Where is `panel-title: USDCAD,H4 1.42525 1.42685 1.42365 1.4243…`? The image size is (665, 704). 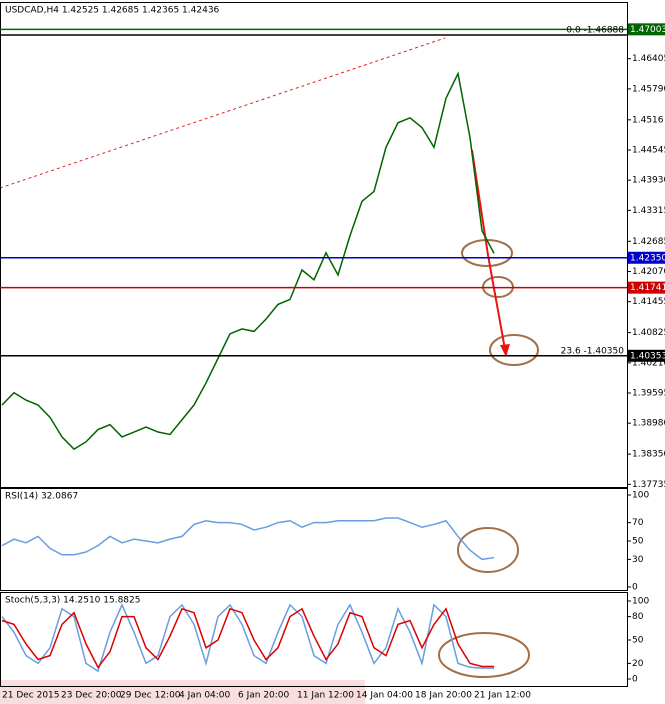 panel-title: USDCAD,H4 1.42525 1.42685 1.42365 1.4243… is located at coordinates (112, 11).